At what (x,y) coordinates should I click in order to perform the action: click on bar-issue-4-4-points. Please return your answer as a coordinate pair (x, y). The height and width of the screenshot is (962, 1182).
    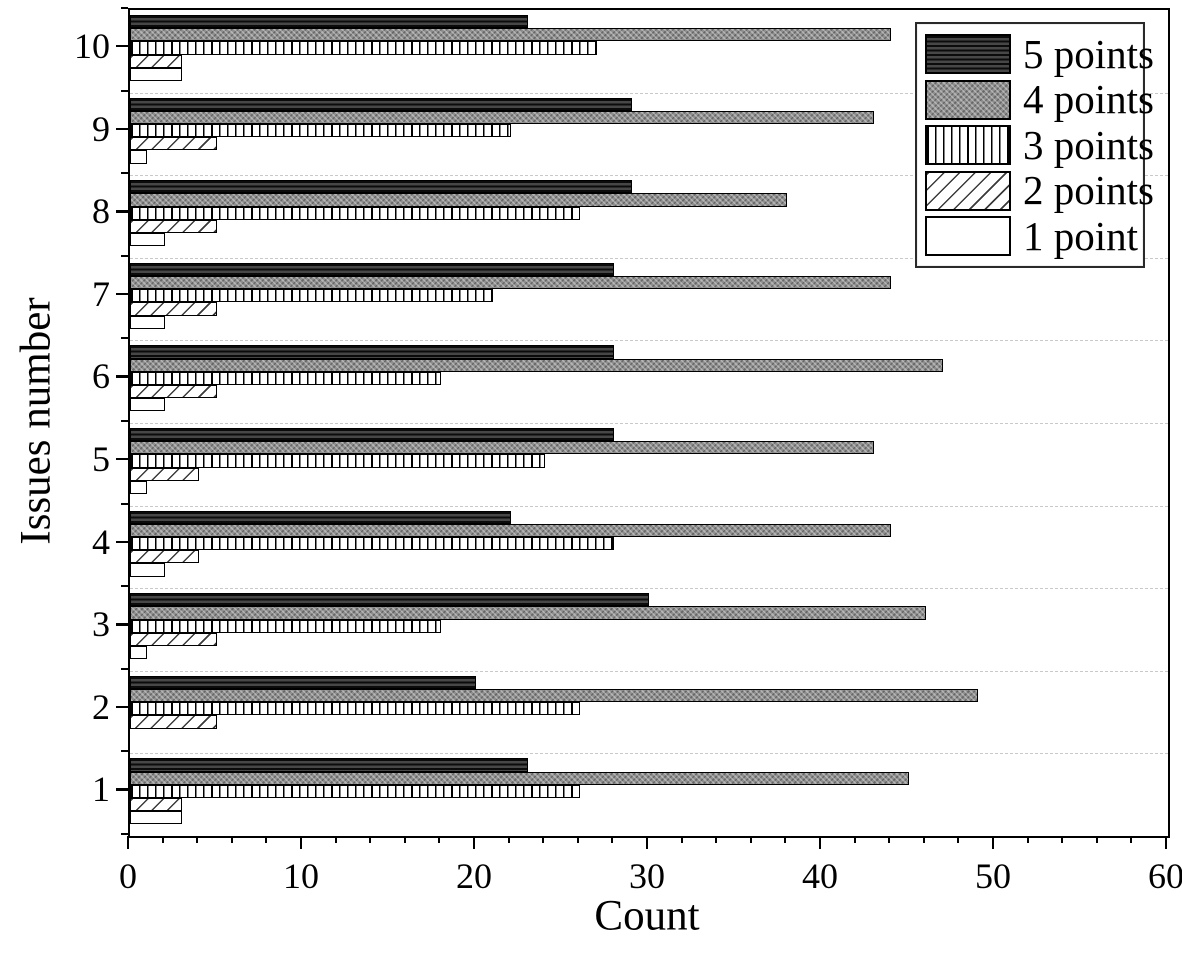
    Looking at the image, I should click on (511, 530).